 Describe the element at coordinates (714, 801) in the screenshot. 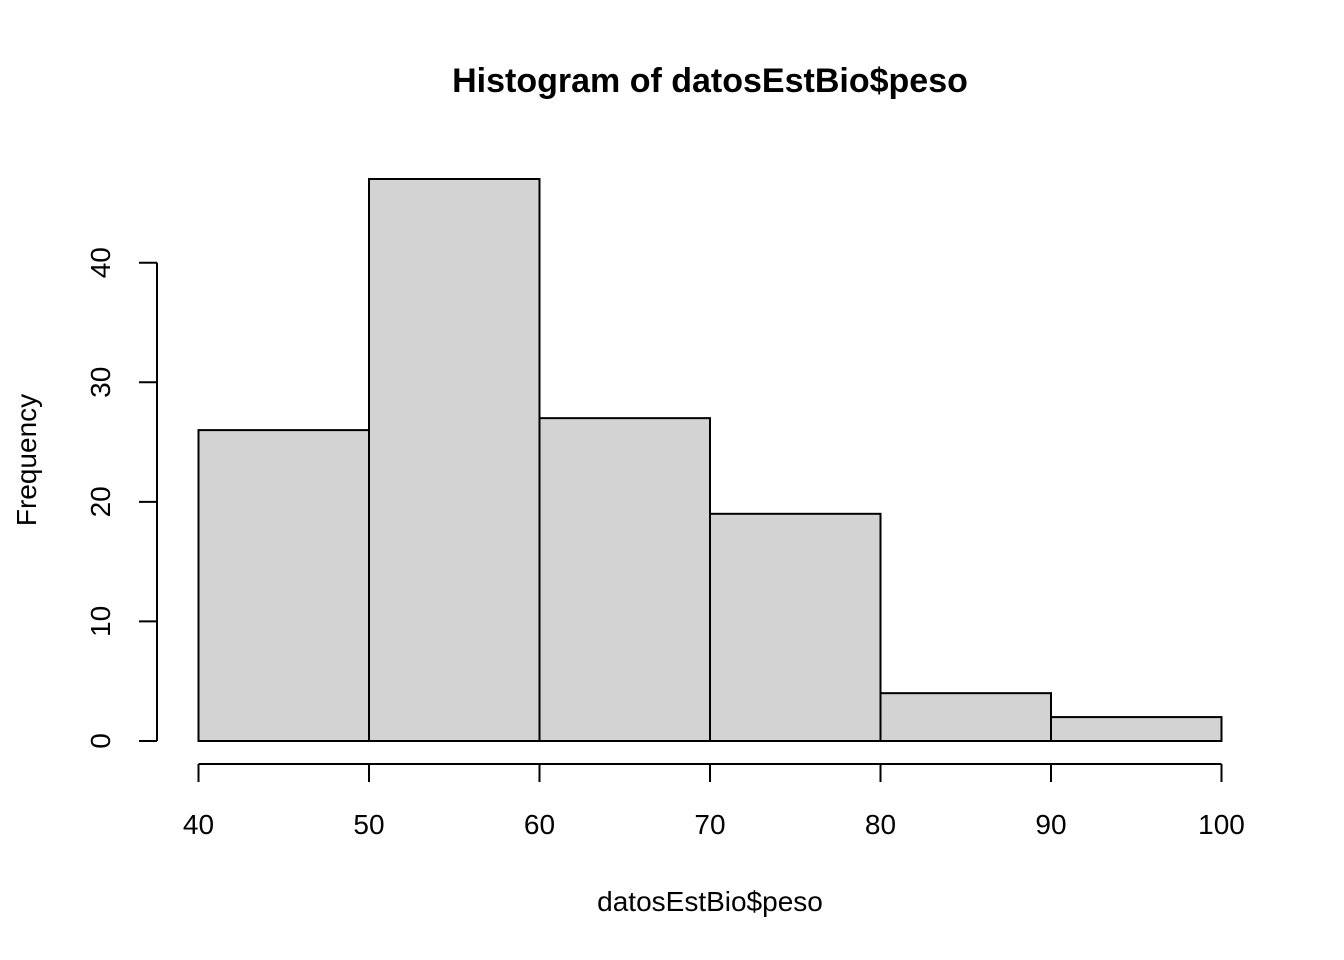

I see `x-axis: 40 50 60 70 80 90 100` at that location.